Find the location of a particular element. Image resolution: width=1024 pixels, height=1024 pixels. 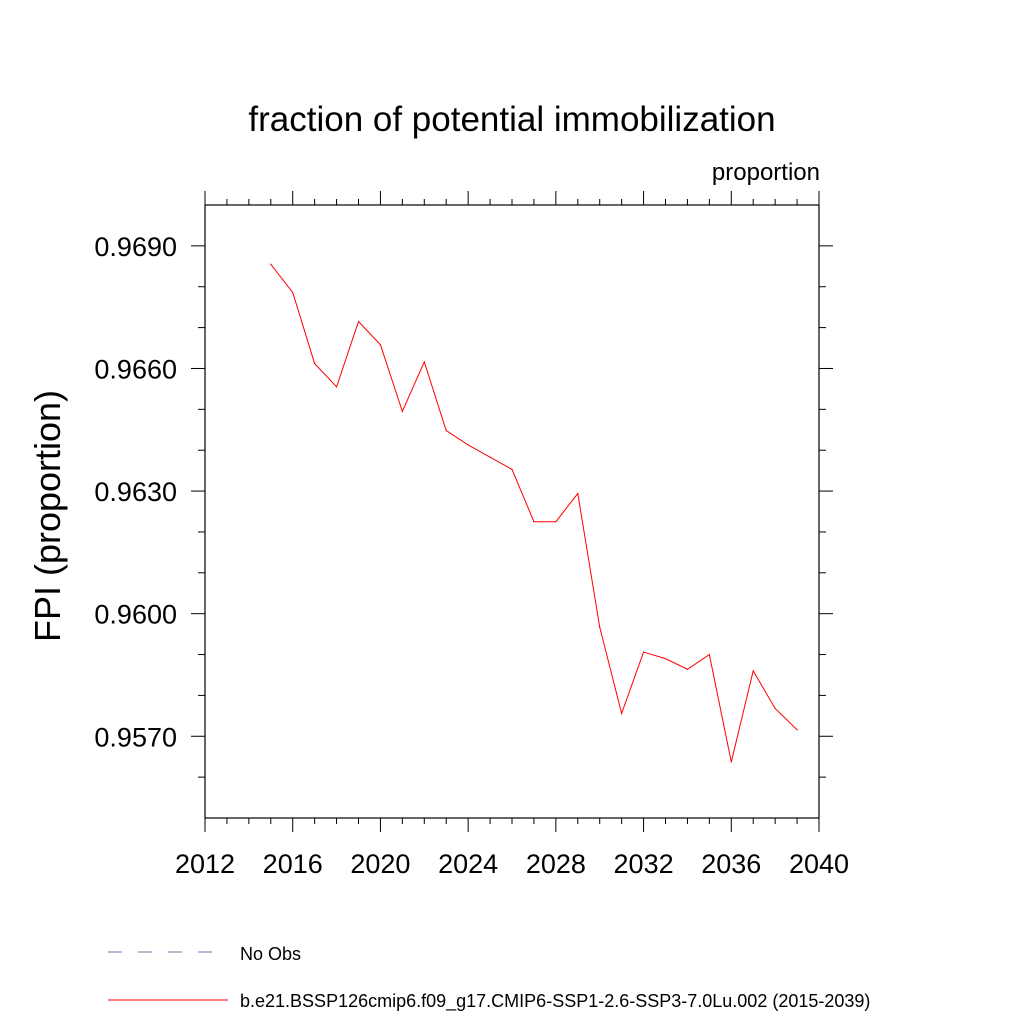

y-tick-label: 0.9630 is located at coordinates (135, 492).